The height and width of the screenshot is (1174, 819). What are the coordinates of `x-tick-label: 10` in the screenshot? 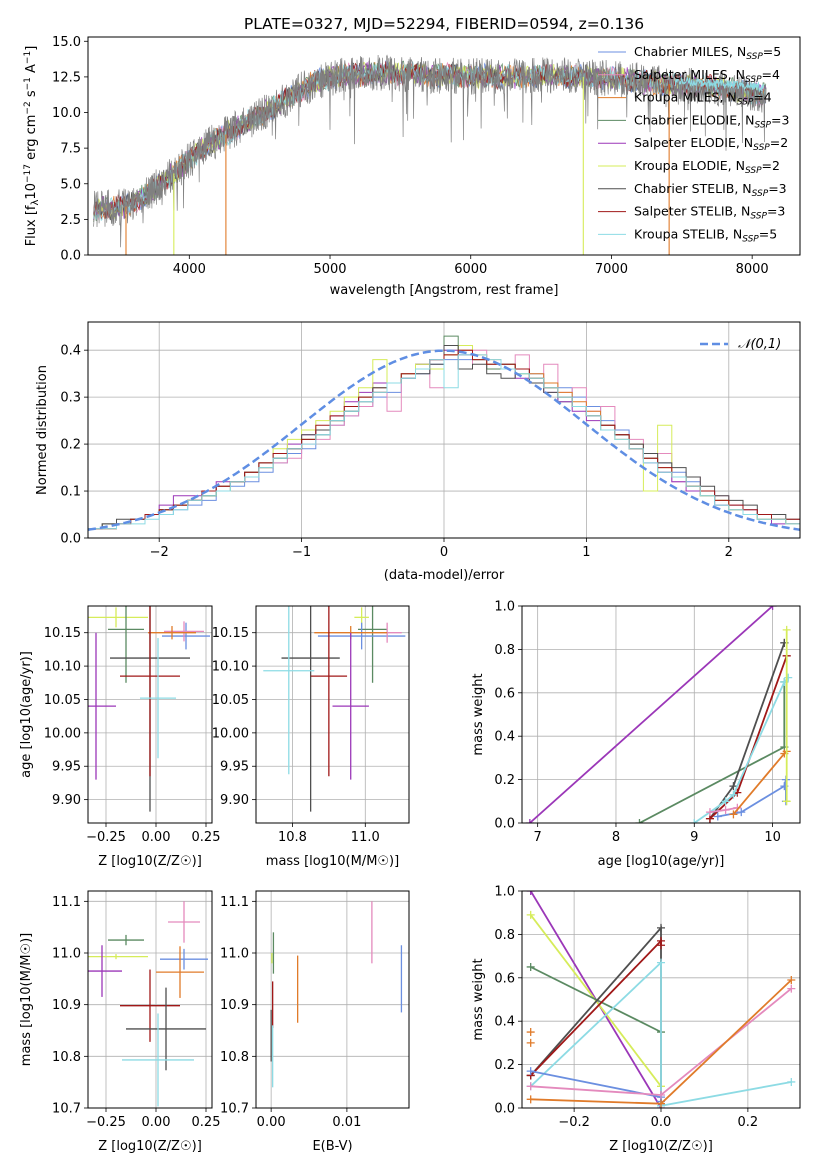 It's located at (772, 837).